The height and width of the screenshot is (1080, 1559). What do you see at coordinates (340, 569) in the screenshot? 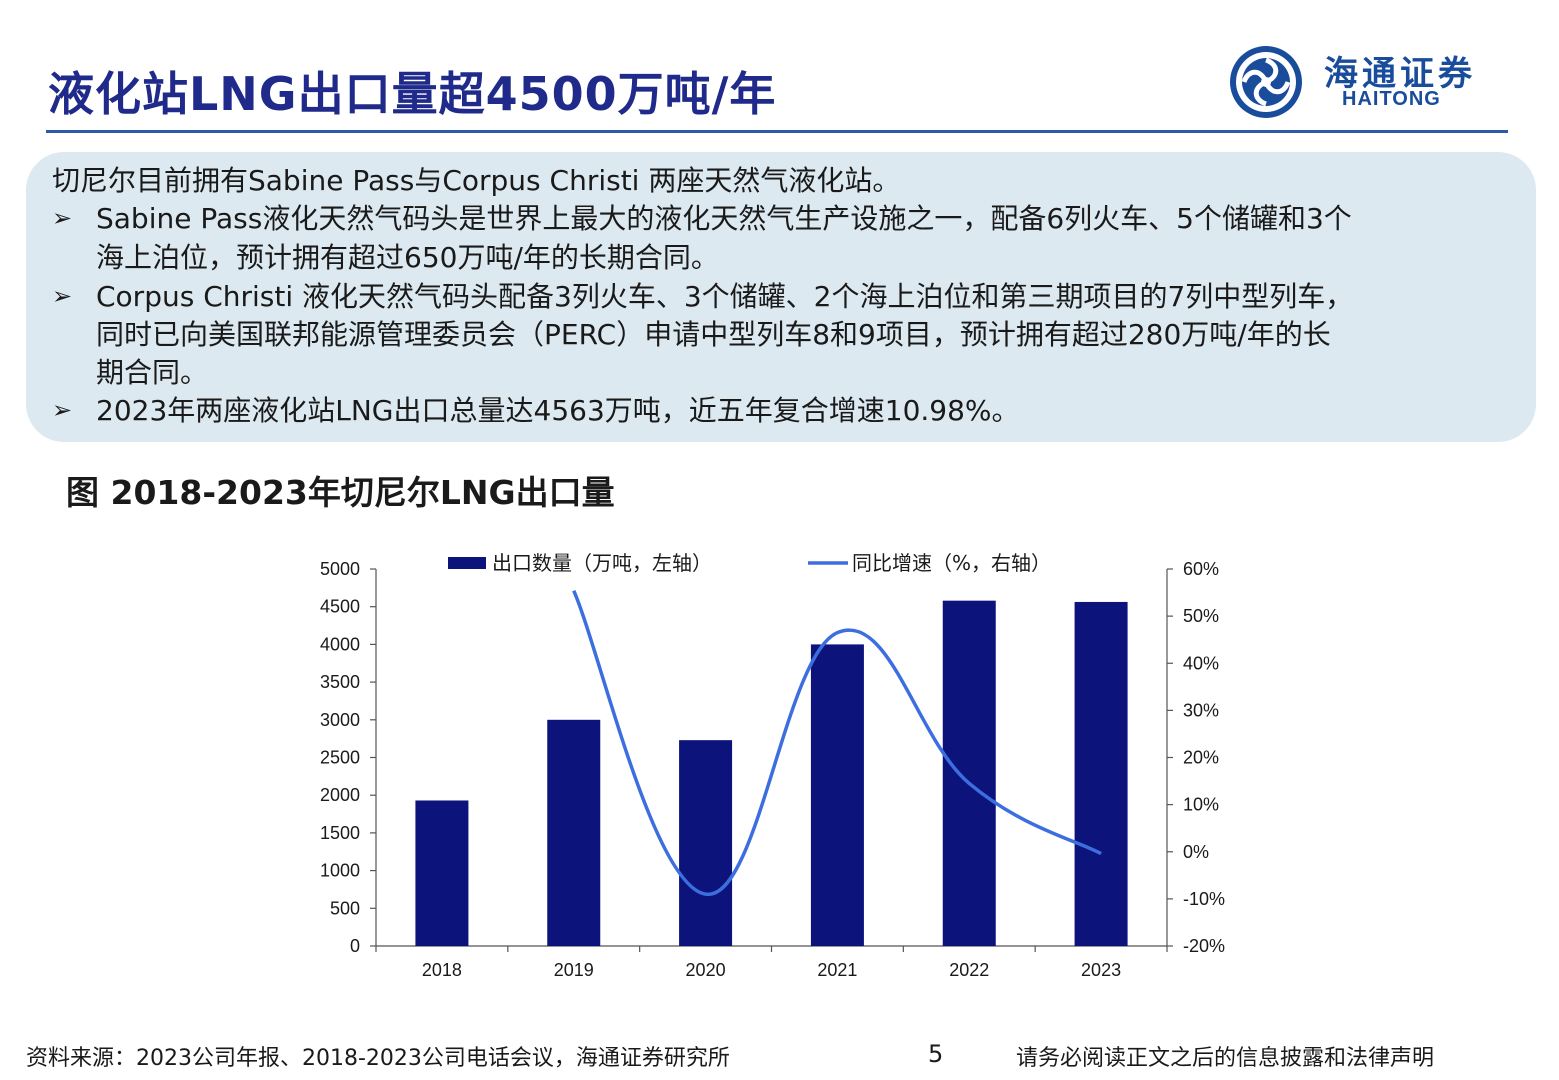
I see `left-axis-tick-label: 5000` at bounding box center [340, 569].